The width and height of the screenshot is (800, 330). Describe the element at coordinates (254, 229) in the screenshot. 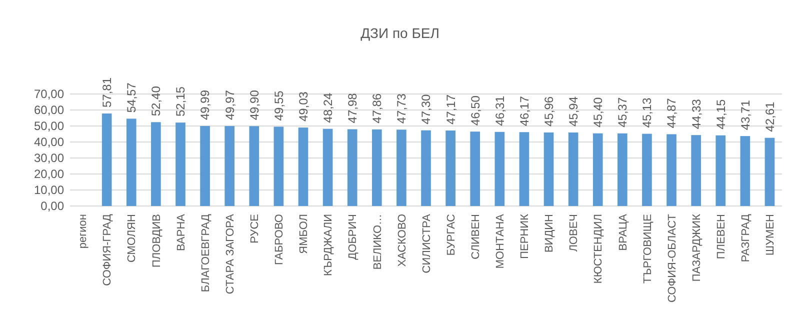

I see `x-tick-label: РУСЕ` at that location.